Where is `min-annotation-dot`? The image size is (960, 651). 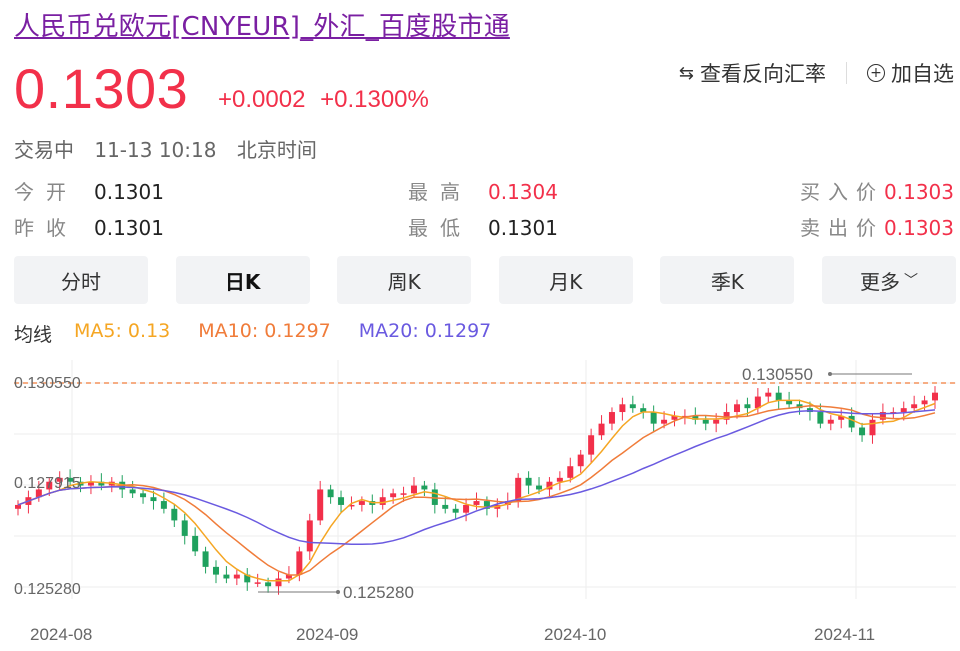 min-annotation-dot is located at coordinates (338, 592).